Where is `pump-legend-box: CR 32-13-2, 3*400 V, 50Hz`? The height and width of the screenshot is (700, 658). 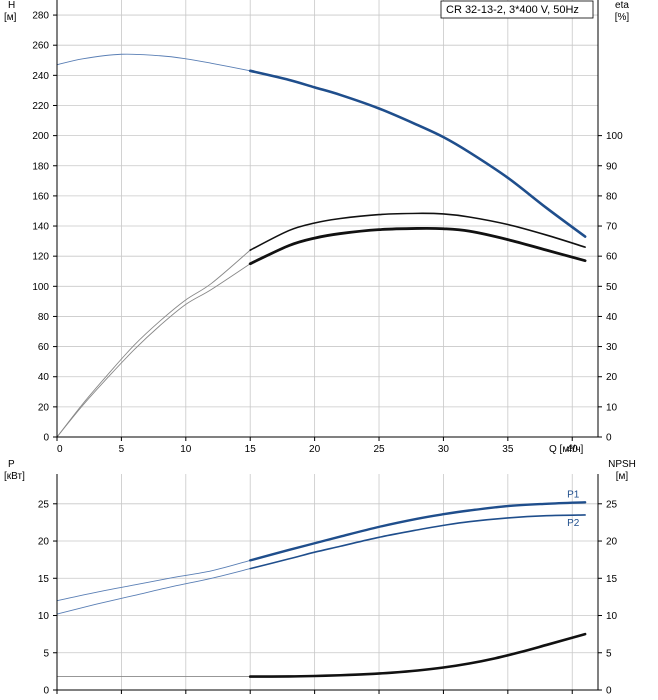
pump-legend-box: CR 32-13-2, 3*400 V, 50Hz is located at coordinates (517, 9).